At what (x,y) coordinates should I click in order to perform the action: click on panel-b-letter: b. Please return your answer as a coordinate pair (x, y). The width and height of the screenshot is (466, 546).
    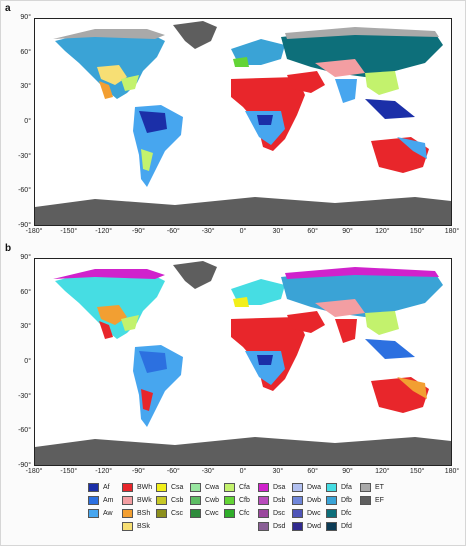
    Looking at the image, I should click on (8, 248).